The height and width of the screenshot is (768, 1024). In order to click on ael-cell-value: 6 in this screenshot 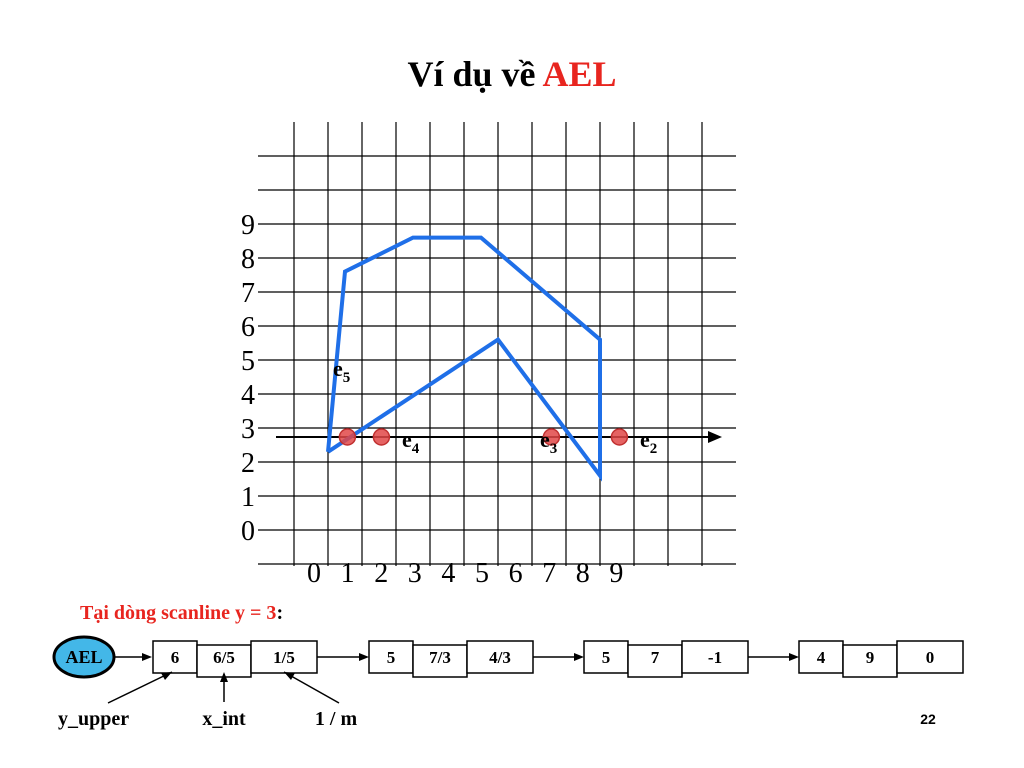, I will do `click(175, 657)`.